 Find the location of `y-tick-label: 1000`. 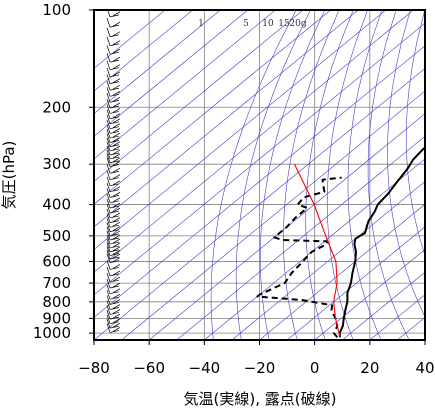

y-tick-label: 1000 is located at coordinates (52, 333).